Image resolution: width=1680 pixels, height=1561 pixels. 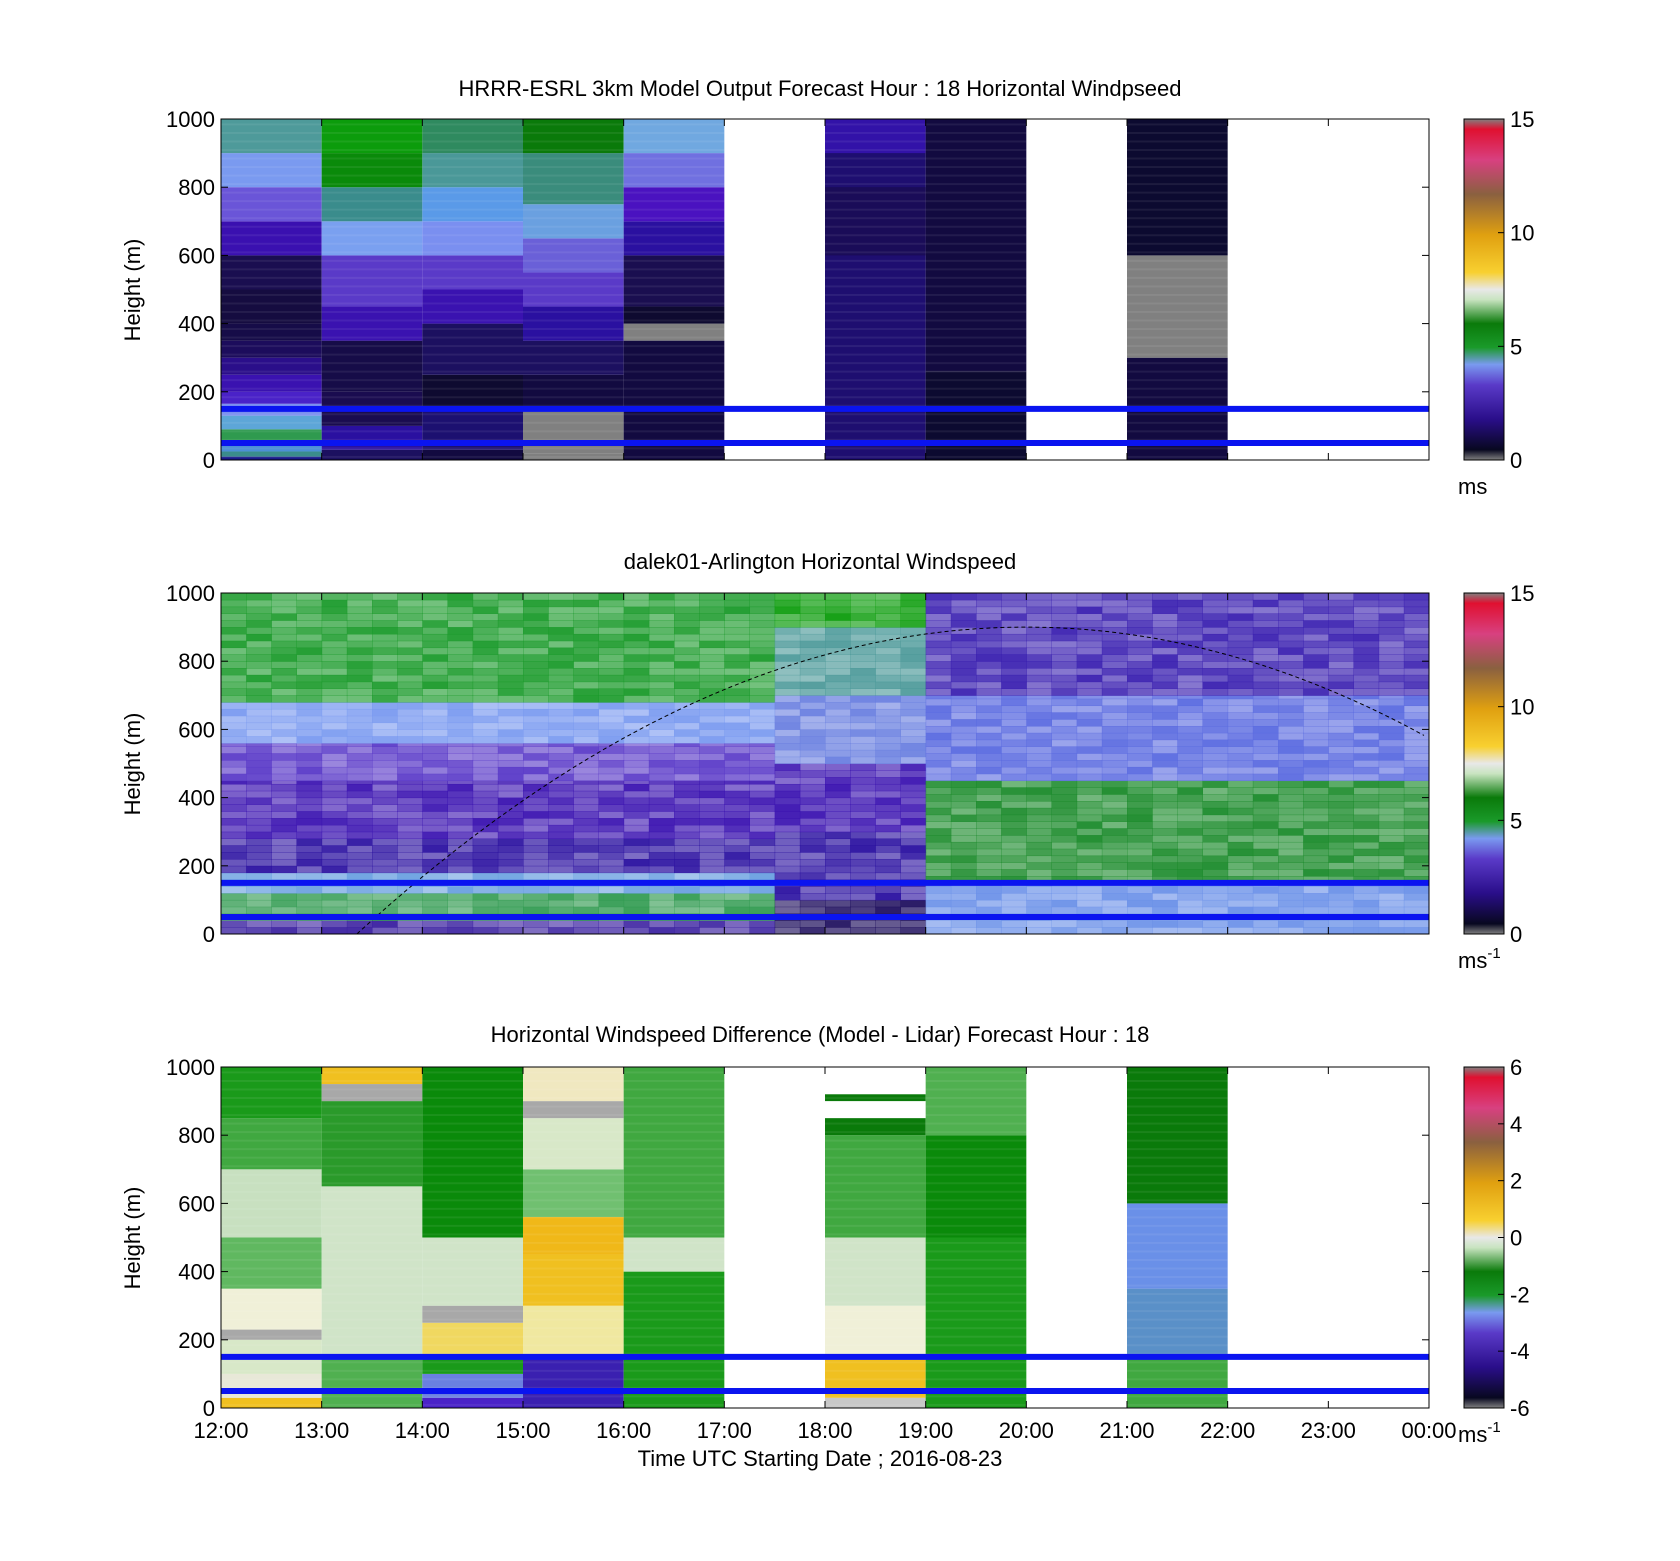 I want to click on colorbar-unit: ms-1, so click(x=1479, y=959).